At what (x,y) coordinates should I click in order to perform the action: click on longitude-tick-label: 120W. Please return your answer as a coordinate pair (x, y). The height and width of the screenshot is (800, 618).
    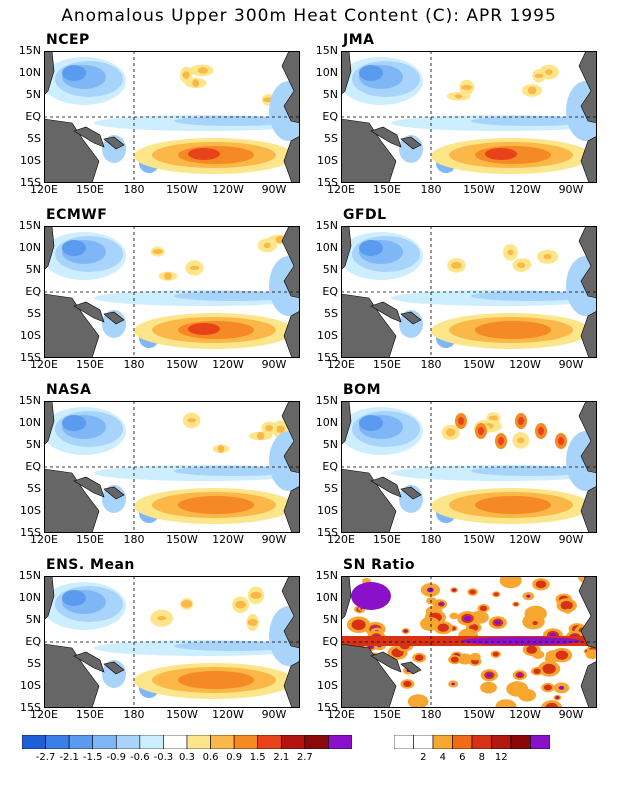
    Looking at the image, I should click on (228, 714).